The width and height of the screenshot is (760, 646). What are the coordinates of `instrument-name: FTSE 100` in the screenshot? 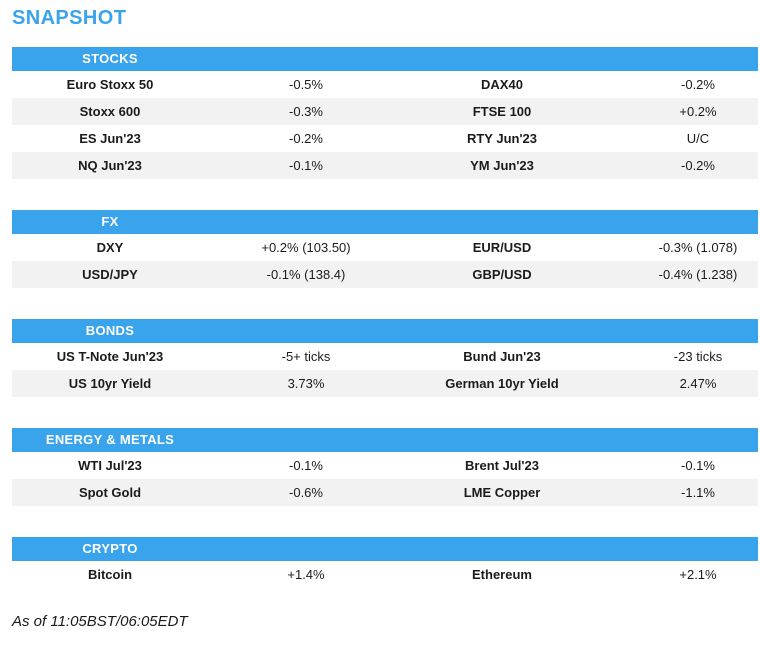 It's located at (502, 111).